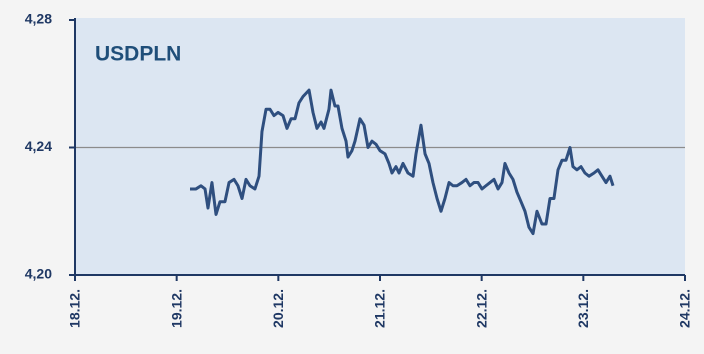  Describe the element at coordinates (481, 308) in the screenshot. I see `x-tick-label: 22.12.` at that location.